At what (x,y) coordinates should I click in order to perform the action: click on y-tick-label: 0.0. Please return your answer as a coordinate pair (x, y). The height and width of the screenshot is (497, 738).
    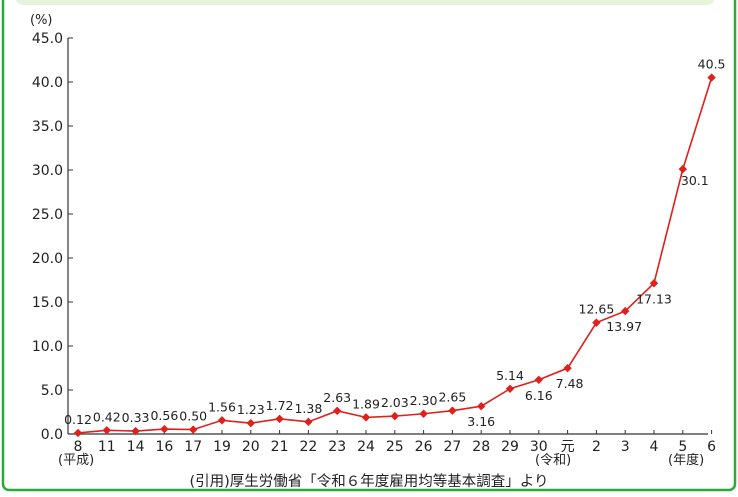
    Looking at the image, I should click on (52, 435).